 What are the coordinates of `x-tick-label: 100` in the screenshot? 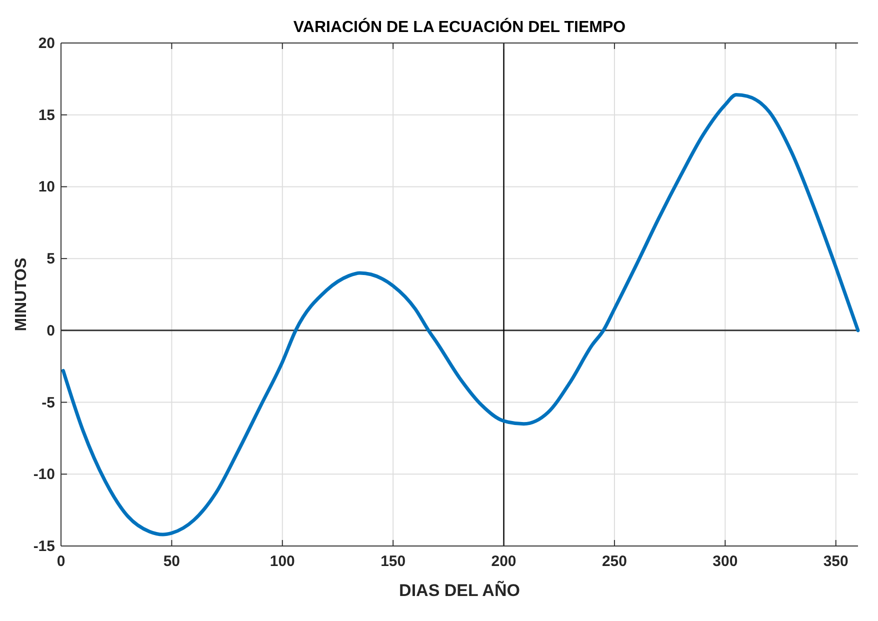 It's located at (282, 561).